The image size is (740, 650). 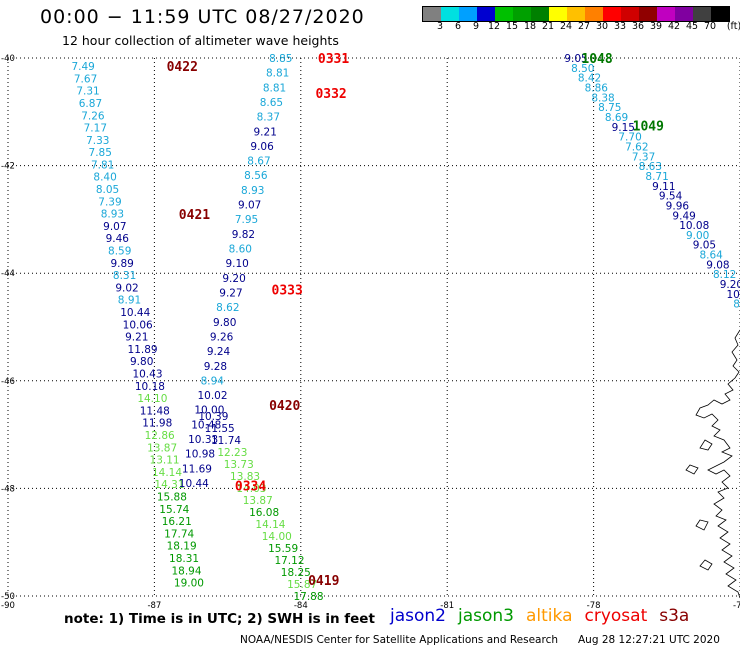 What do you see at coordinates (236, 264) in the screenshot?
I see `wave-height-value: 9.10` at bounding box center [236, 264].